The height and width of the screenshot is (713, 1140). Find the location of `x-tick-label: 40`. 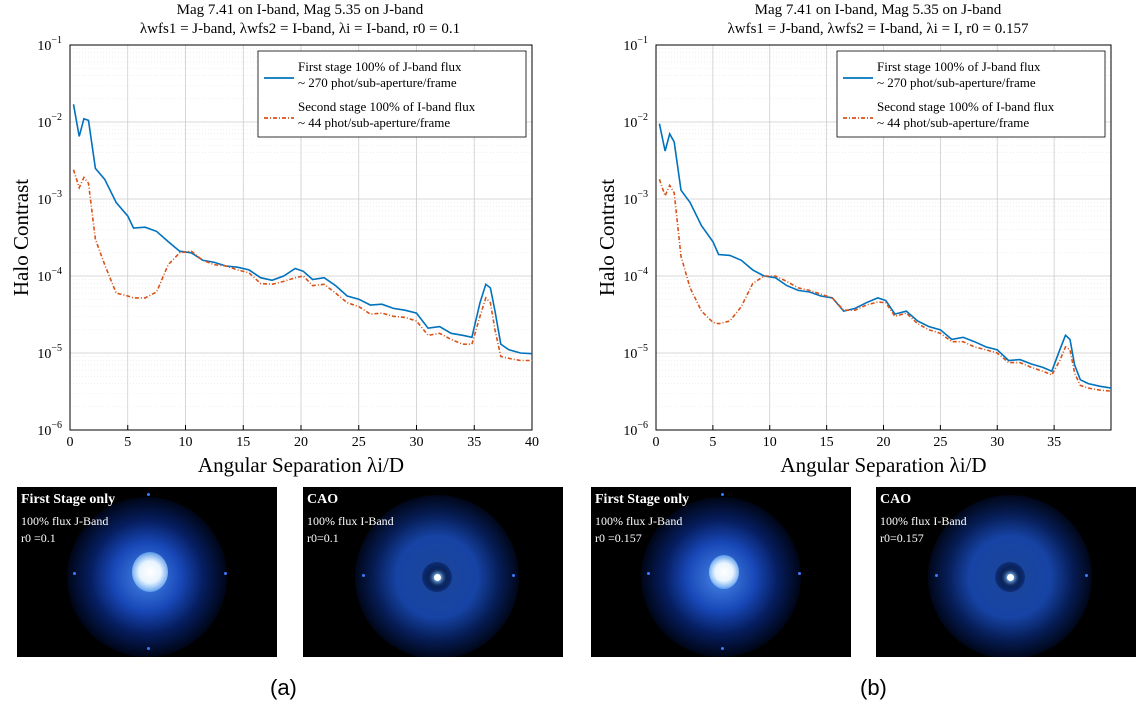

x-tick-label: 40 is located at coordinates (532, 442).